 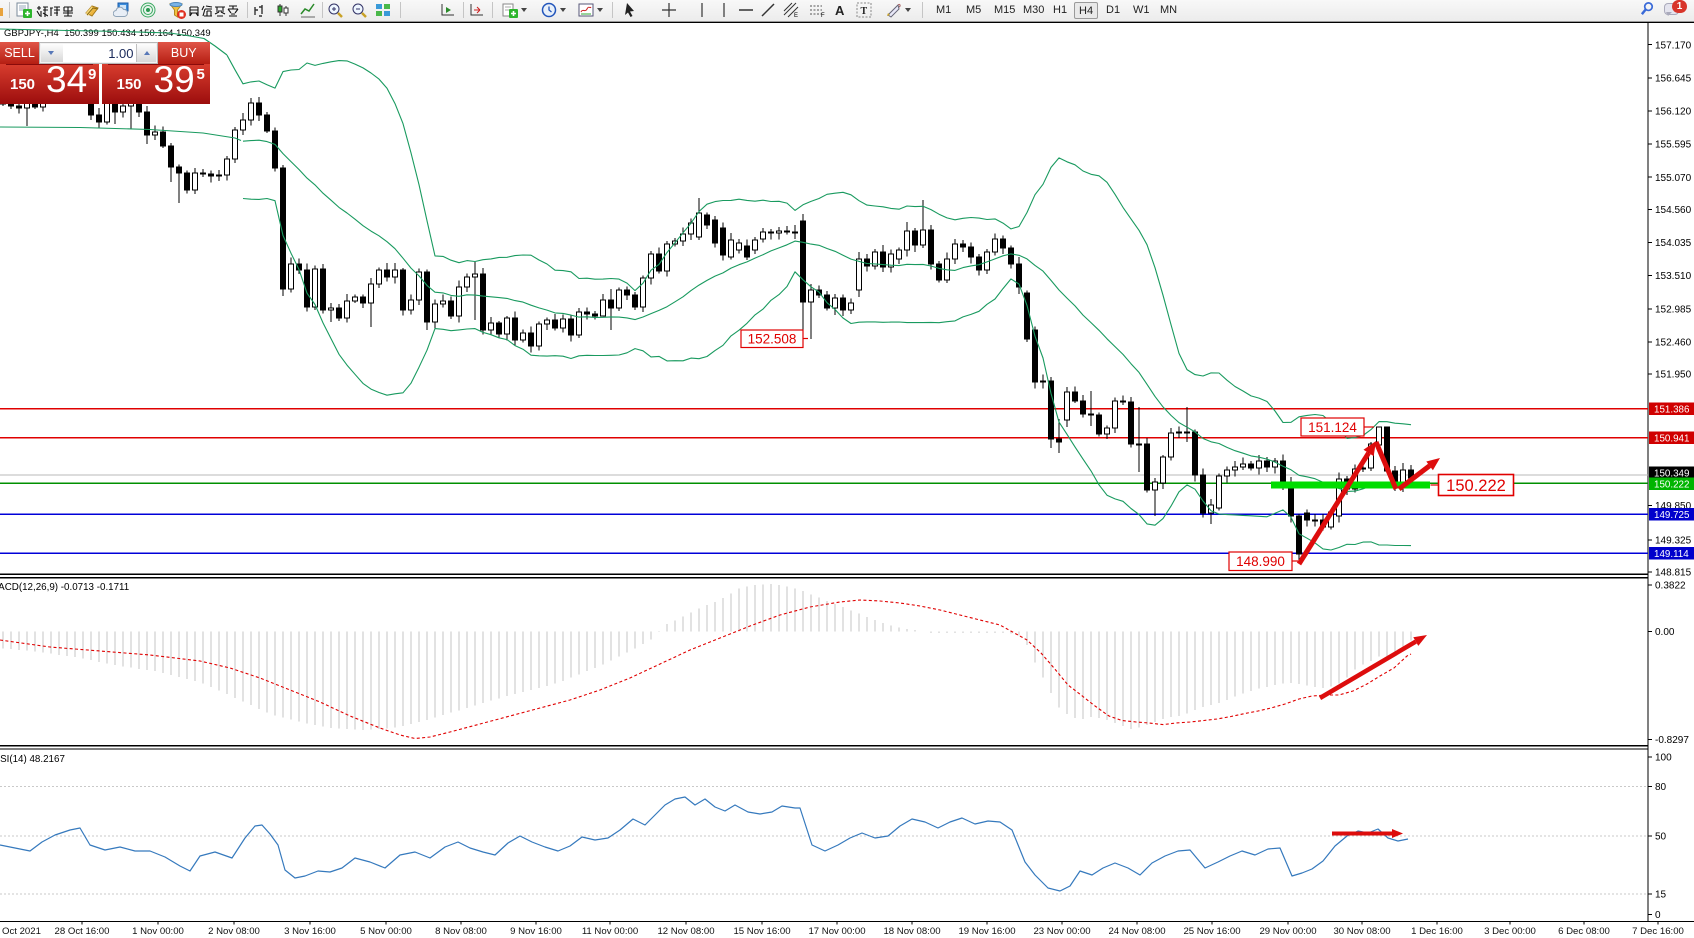 I want to click on svg-text: 151.386, so click(x=1672, y=410).